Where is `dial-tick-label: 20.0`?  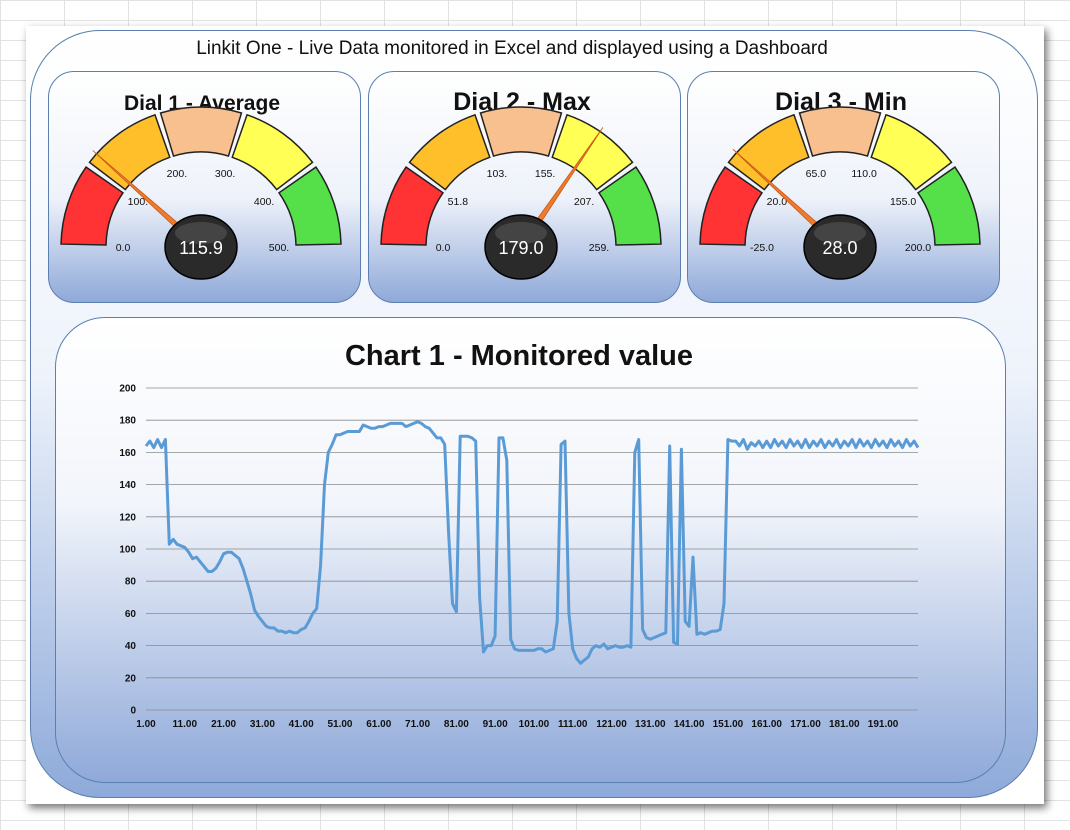
dial-tick-label: 20.0 is located at coordinates (777, 202).